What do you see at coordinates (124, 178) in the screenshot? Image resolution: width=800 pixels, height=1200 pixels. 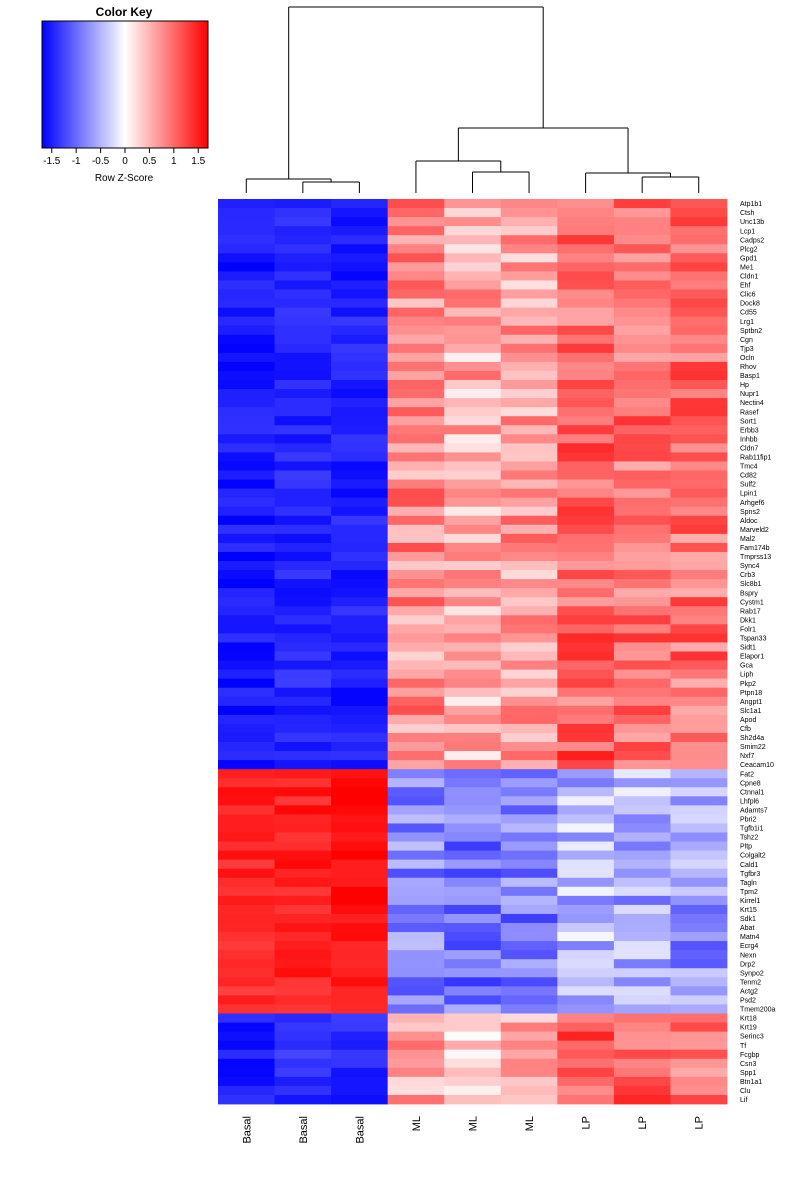 I see `color-key-xlabel: Row Z-Score` at bounding box center [124, 178].